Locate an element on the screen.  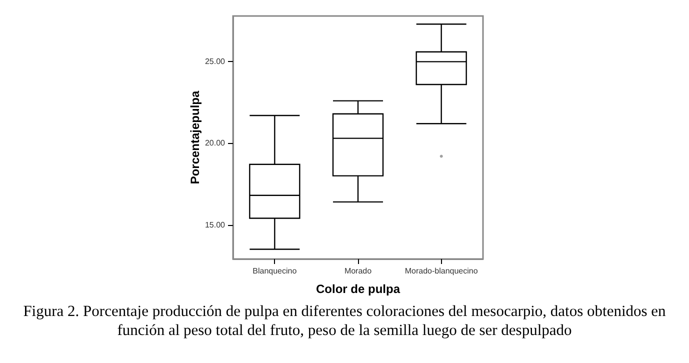
y-tick-label: 25.00 is located at coordinates (215, 61).